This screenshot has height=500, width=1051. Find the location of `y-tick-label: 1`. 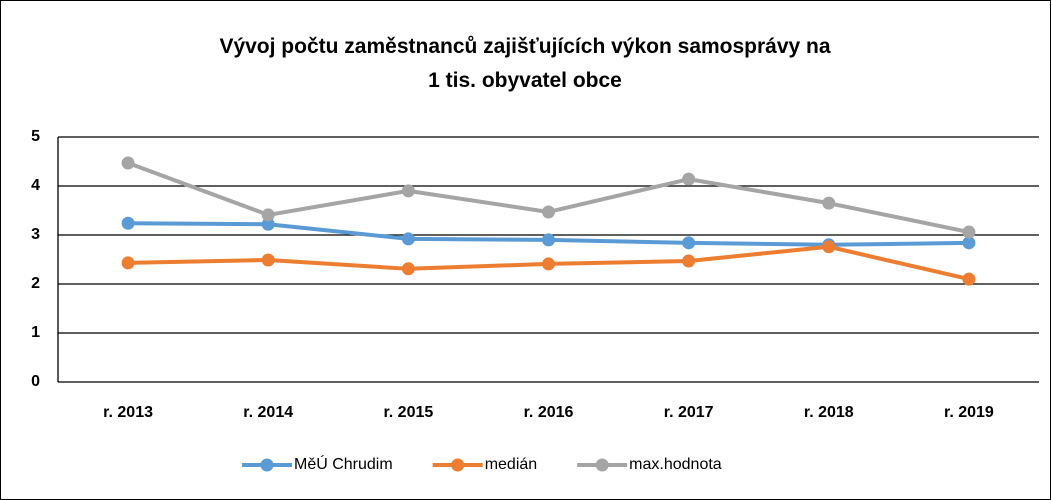

y-tick-label: 1 is located at coordinates (35, 332).